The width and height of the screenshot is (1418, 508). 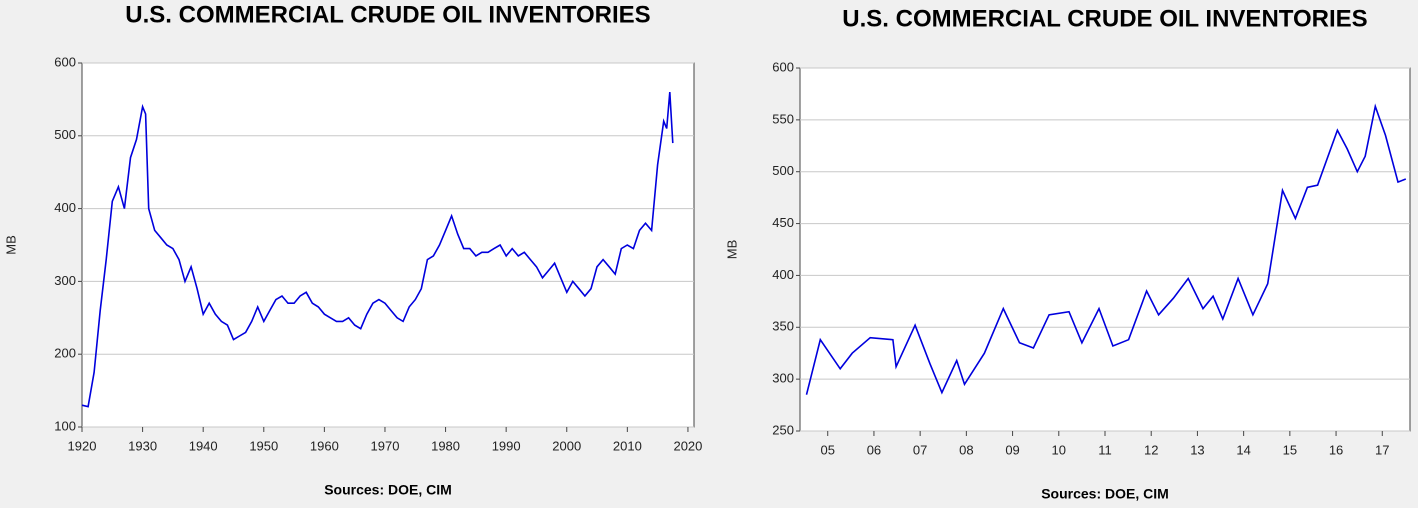 What do you see at coordinates (385, 445) in the screenshot?
I see `x-tick-label: 1970` at bounding box center [385, 445].